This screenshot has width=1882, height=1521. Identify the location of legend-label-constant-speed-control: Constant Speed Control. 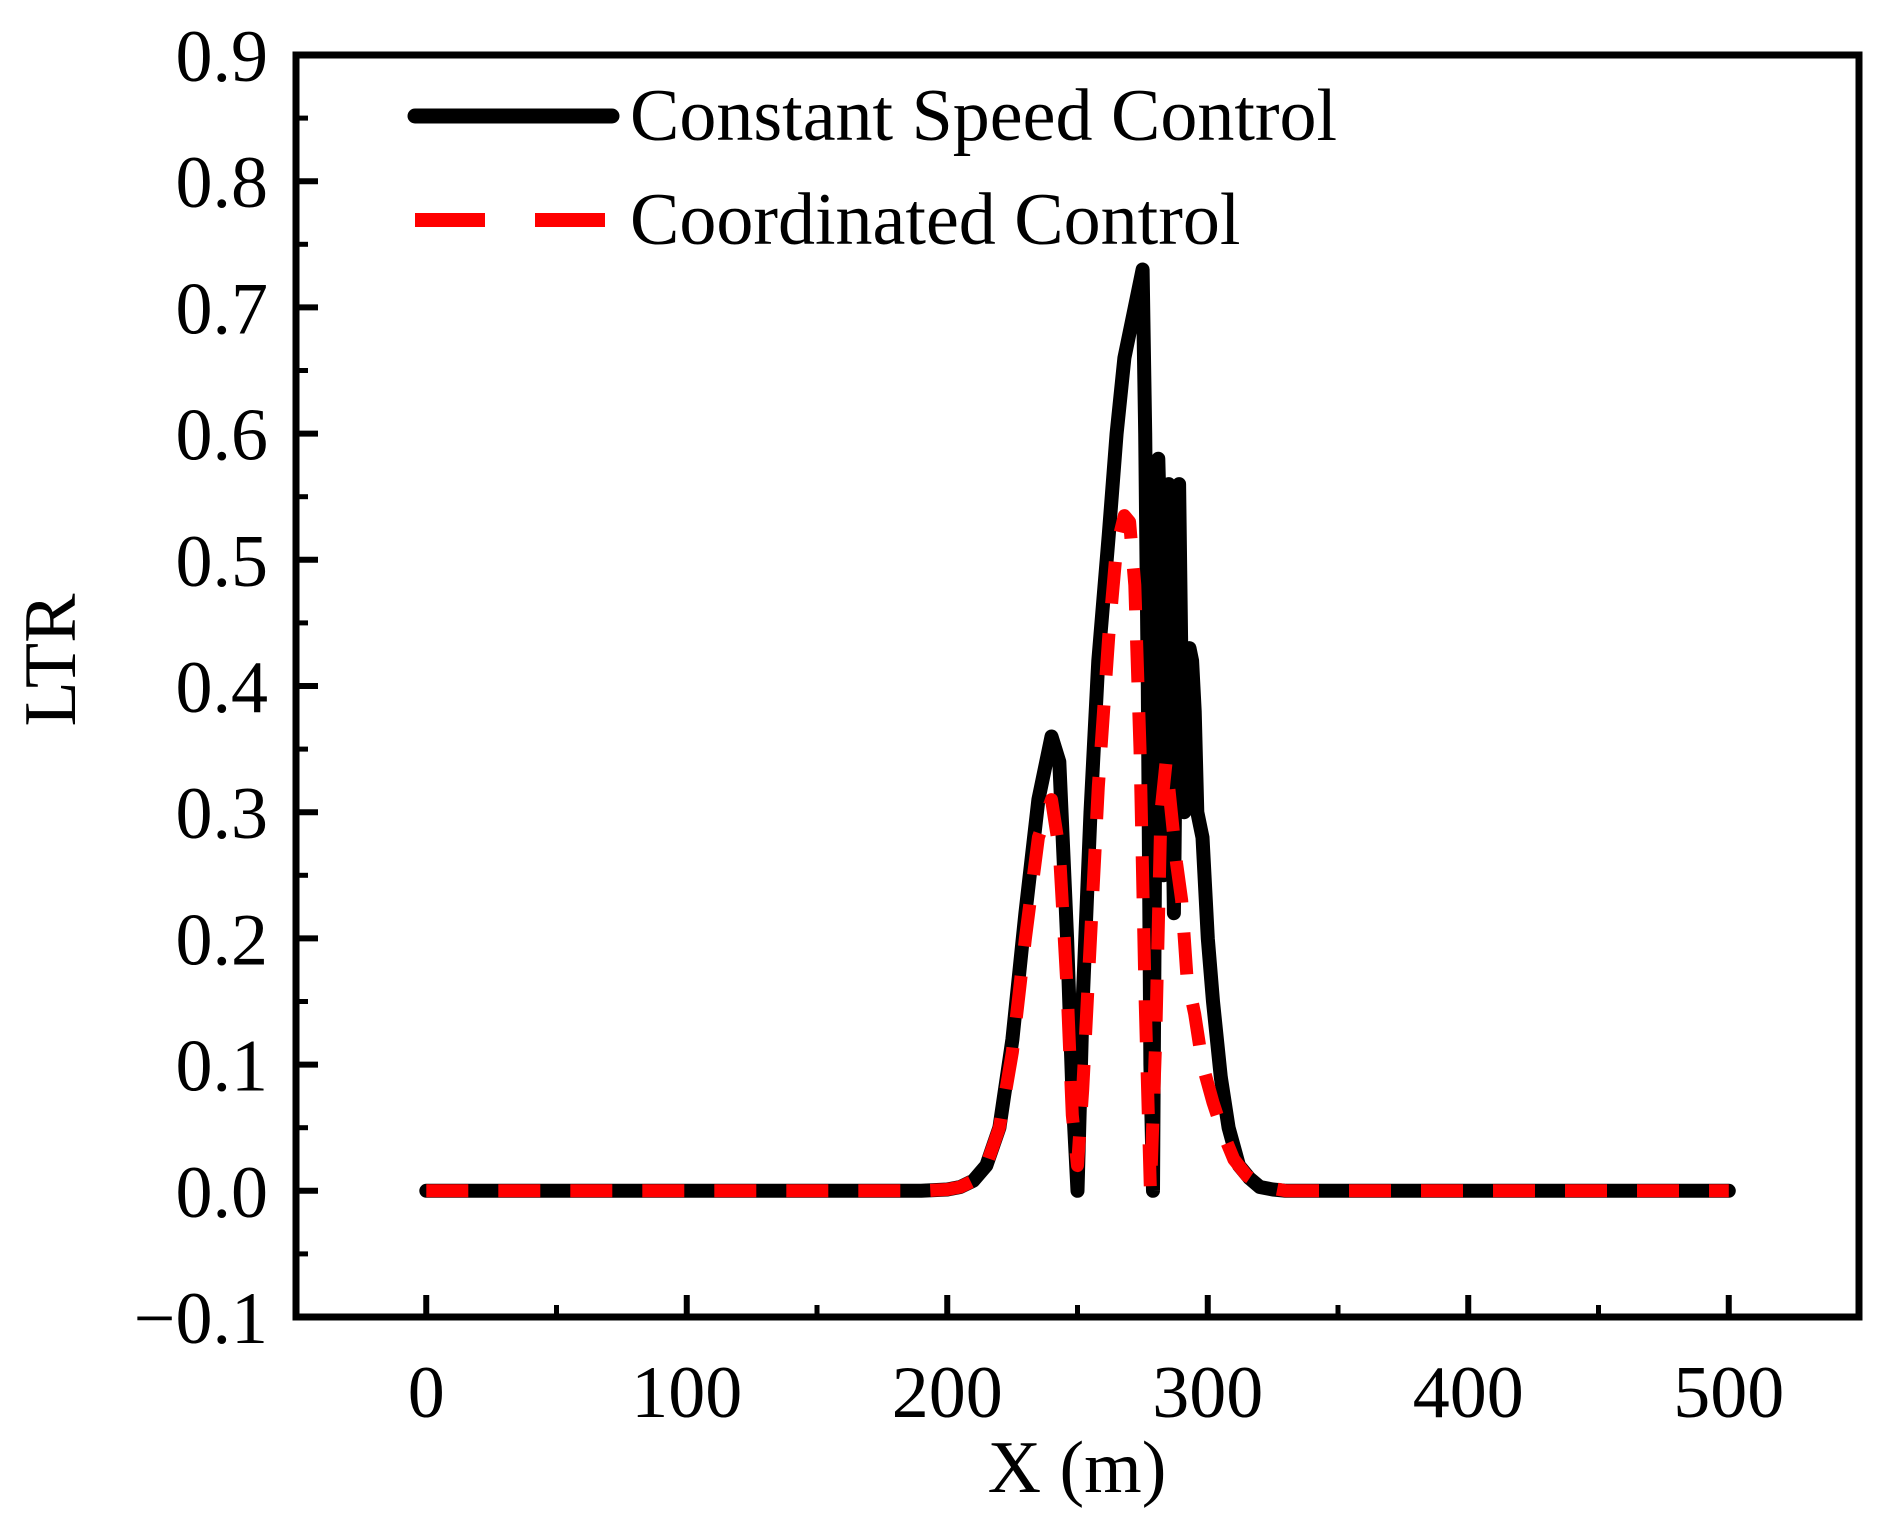
(983, 116).